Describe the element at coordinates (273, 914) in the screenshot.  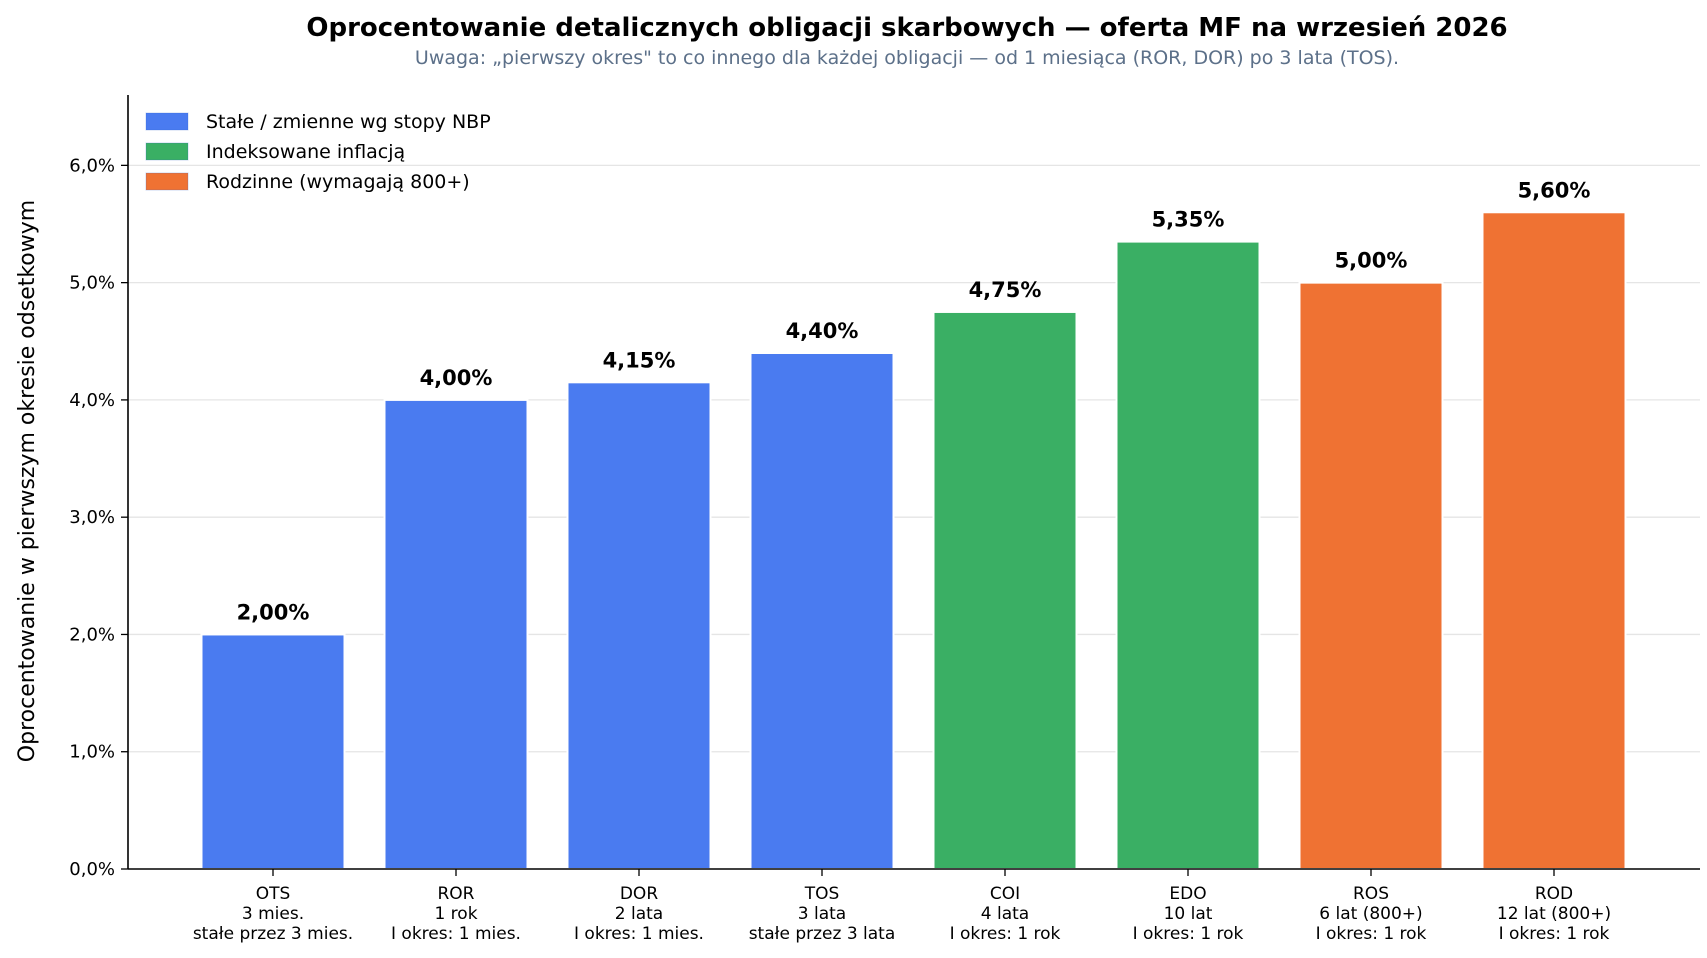
I see `x-tick-label: 3 mies.` at that location.